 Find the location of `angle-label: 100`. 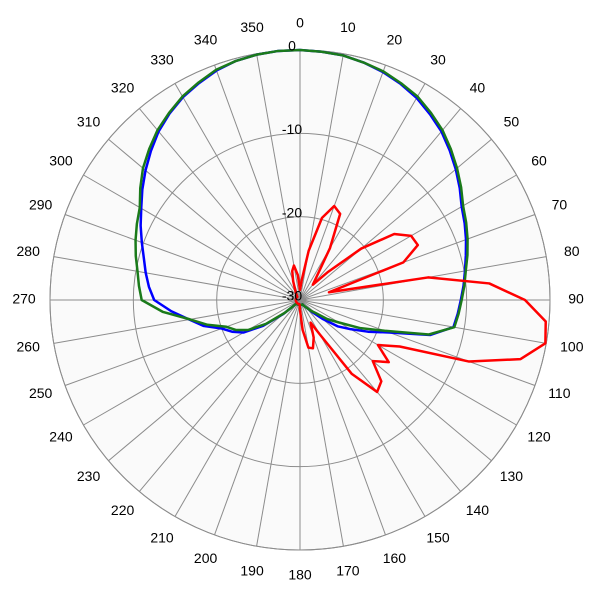

angle-label: 100 is located at coordinates (572, 347).